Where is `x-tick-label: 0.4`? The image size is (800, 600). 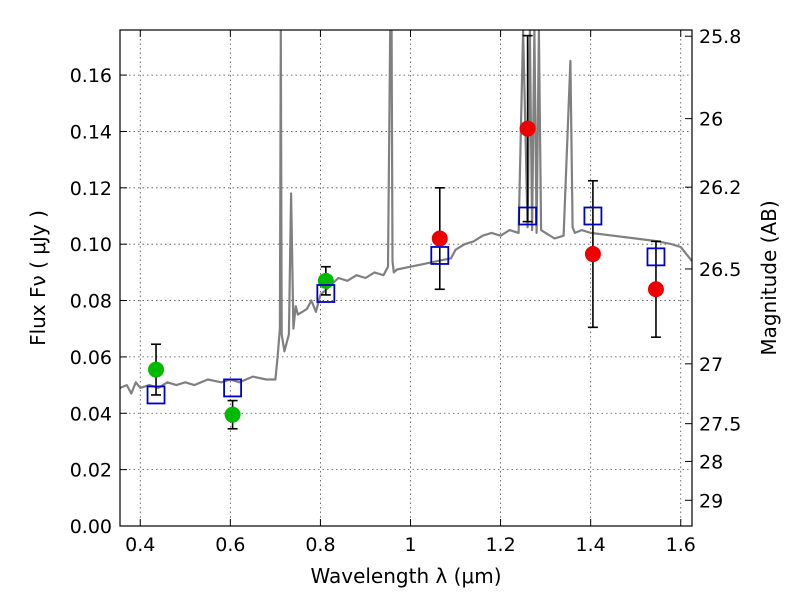 x-tick-label: 0.4 is located at coordinates (140, 545).